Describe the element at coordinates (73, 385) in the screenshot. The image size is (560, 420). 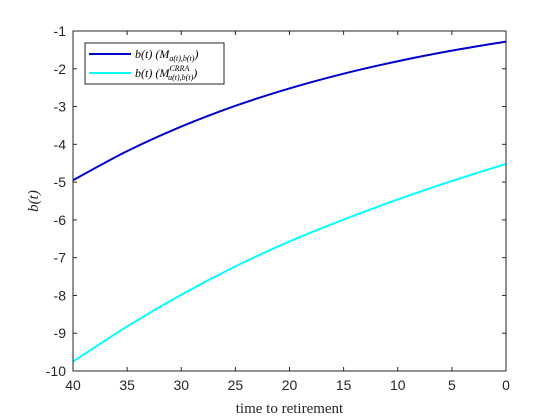
I see `x-tick-label: 40` at that location.